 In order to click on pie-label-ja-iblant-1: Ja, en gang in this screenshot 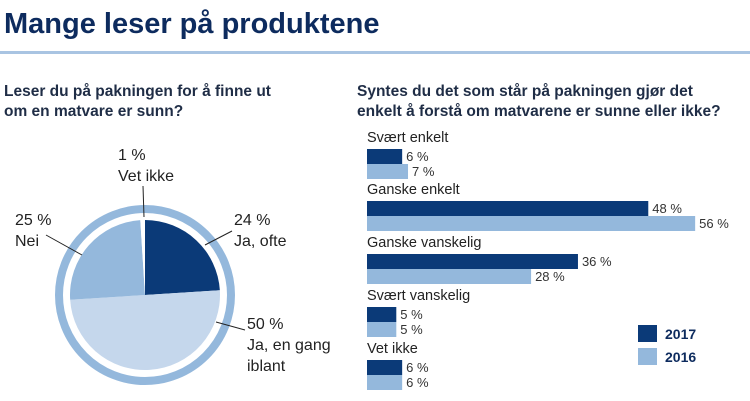, I will do `click(289, 345)`.